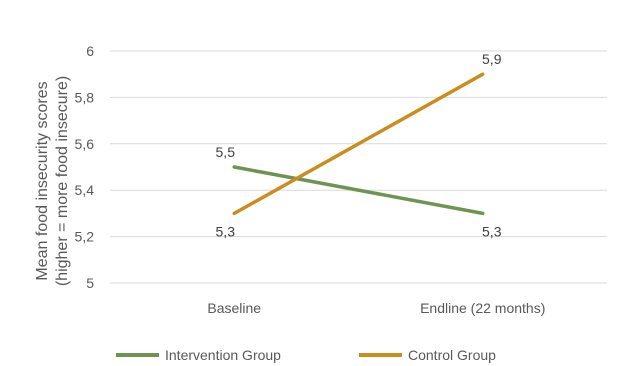 The height and width of the screenshot is (366, 623). I want to click on y-axis-title-line-2: (higher = more food insecure), so click(62, 181).